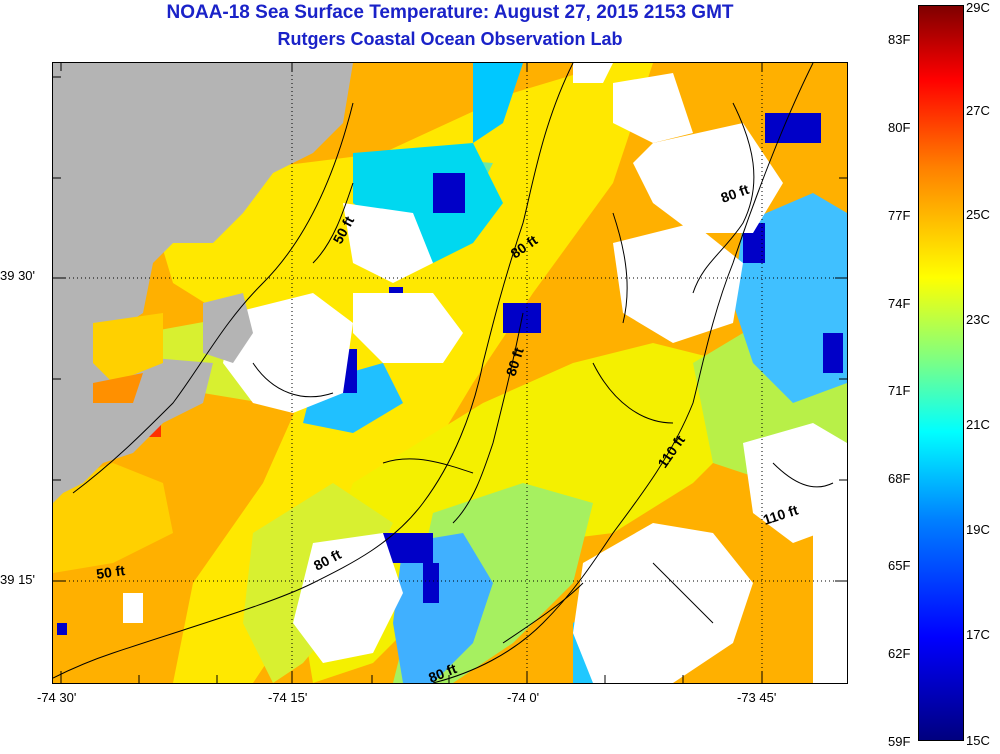 The height and width of the screenshot is (754, 1000). Describe the element at coordinates (899, 215) in the screenshot. I see `colorbar-f-label: 77F` at that location.